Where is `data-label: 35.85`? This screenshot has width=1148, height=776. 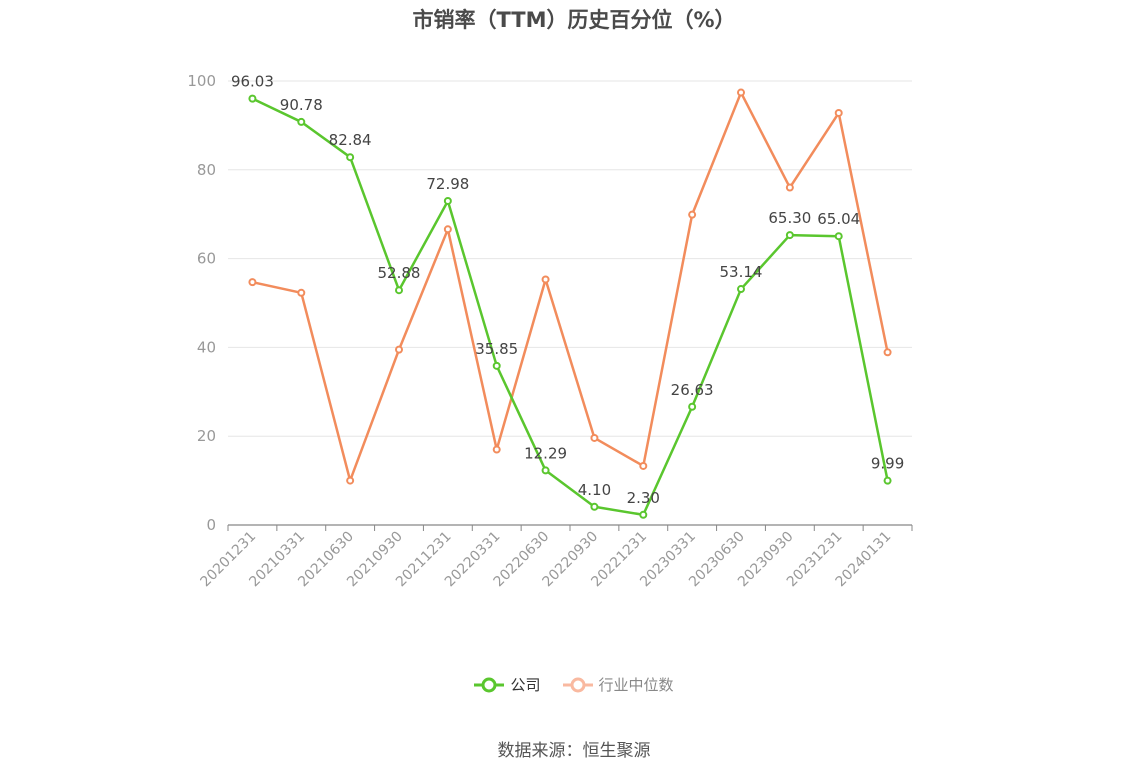 data-label: 35.85 is located at coordinates (496, 349).